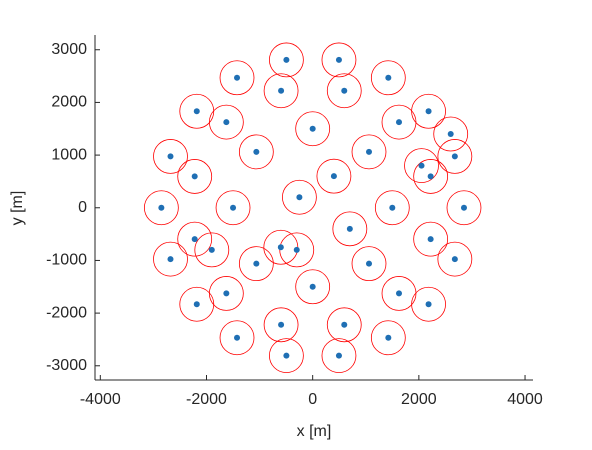 Image resolution: width=592 pixels, height=450 pixels. I want to click on y-axis-label: y [m], so click(17, 208).